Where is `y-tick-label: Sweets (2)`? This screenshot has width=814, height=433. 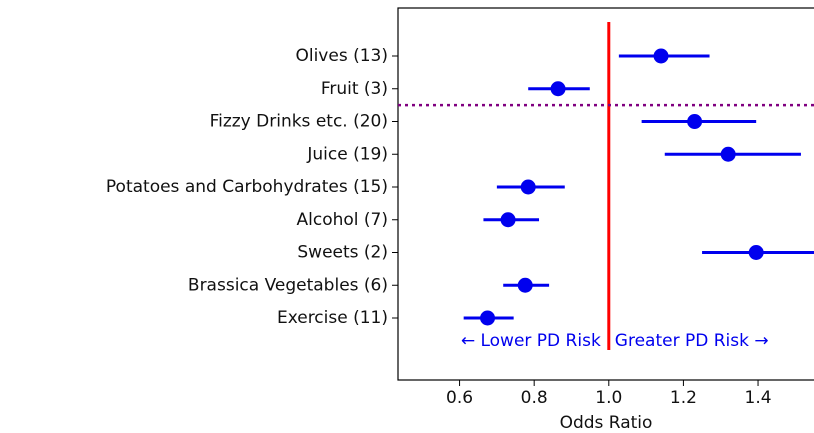
y-tick-label: Sweets (2) is located at coordinates (342, 253).